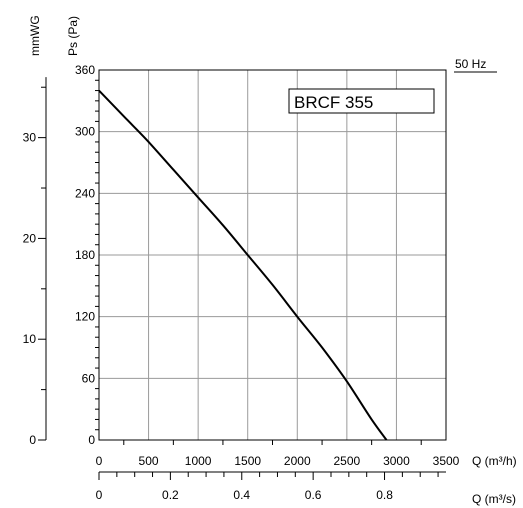 This screenshot has height=508, width=523. Describe the element at coordinates (494, 499) in the screenshot. I see `q-m3s-axis-label: Q (m³/s)` at that location.